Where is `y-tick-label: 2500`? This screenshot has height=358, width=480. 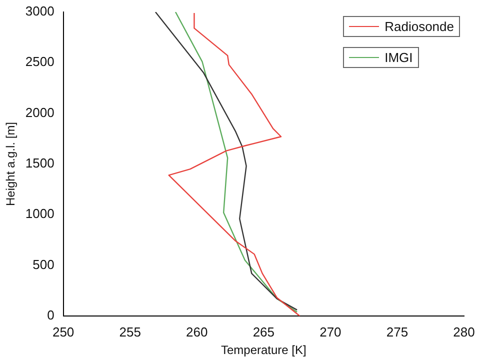
y-tick-label: 2500 is located at coordinates (39, 62).